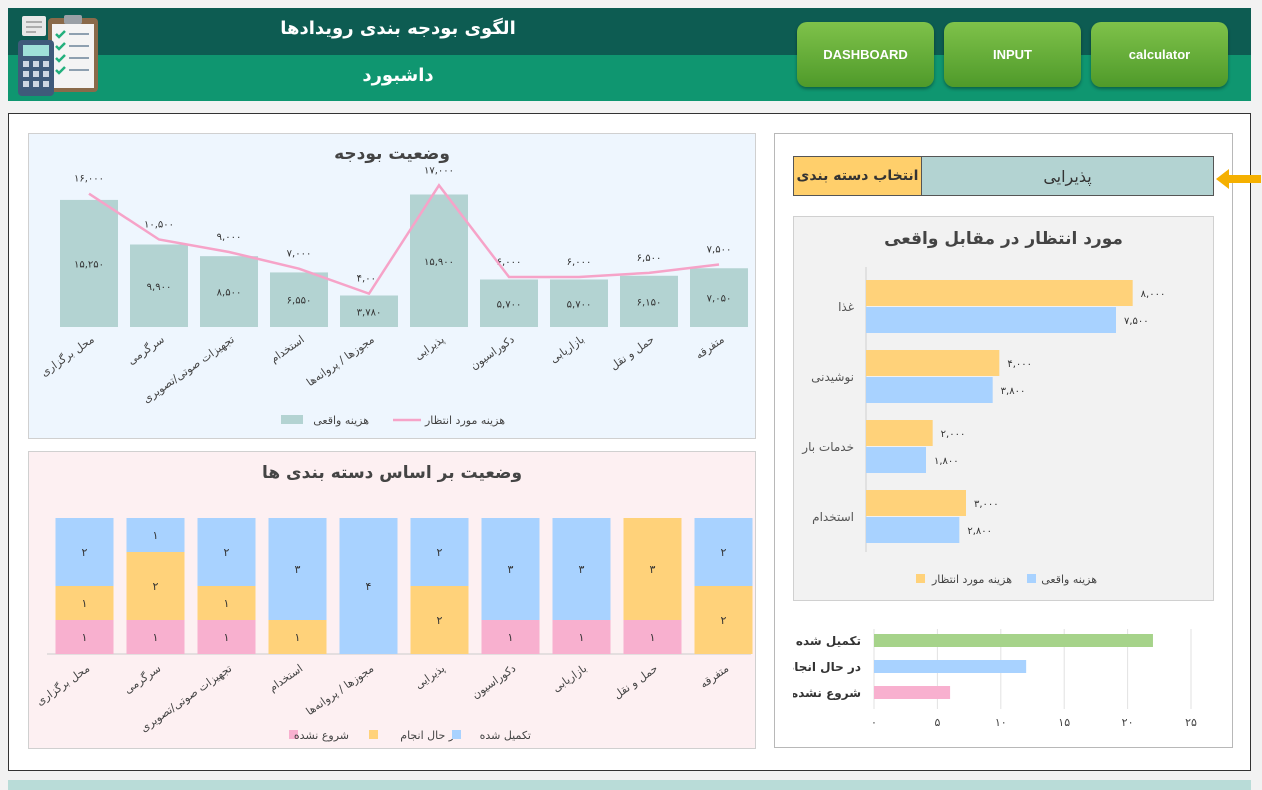 This screenshot has width=1262, height=790. I want to click on x-tick-label: ۱۵, so click(1064, 722).